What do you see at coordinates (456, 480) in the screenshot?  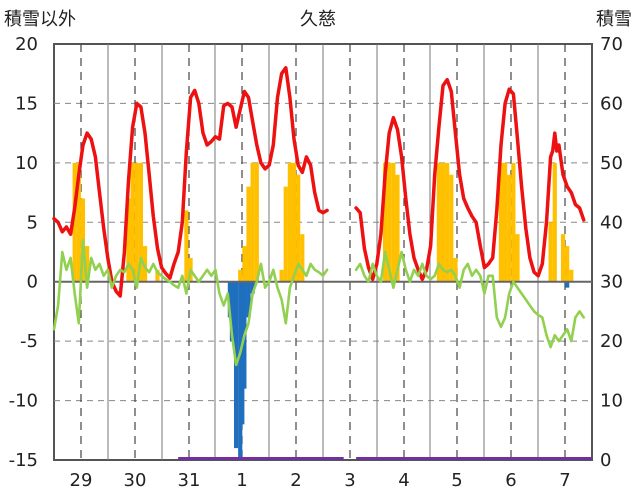 I see `x-tick-label: 5` at bounding box center [456, 480].